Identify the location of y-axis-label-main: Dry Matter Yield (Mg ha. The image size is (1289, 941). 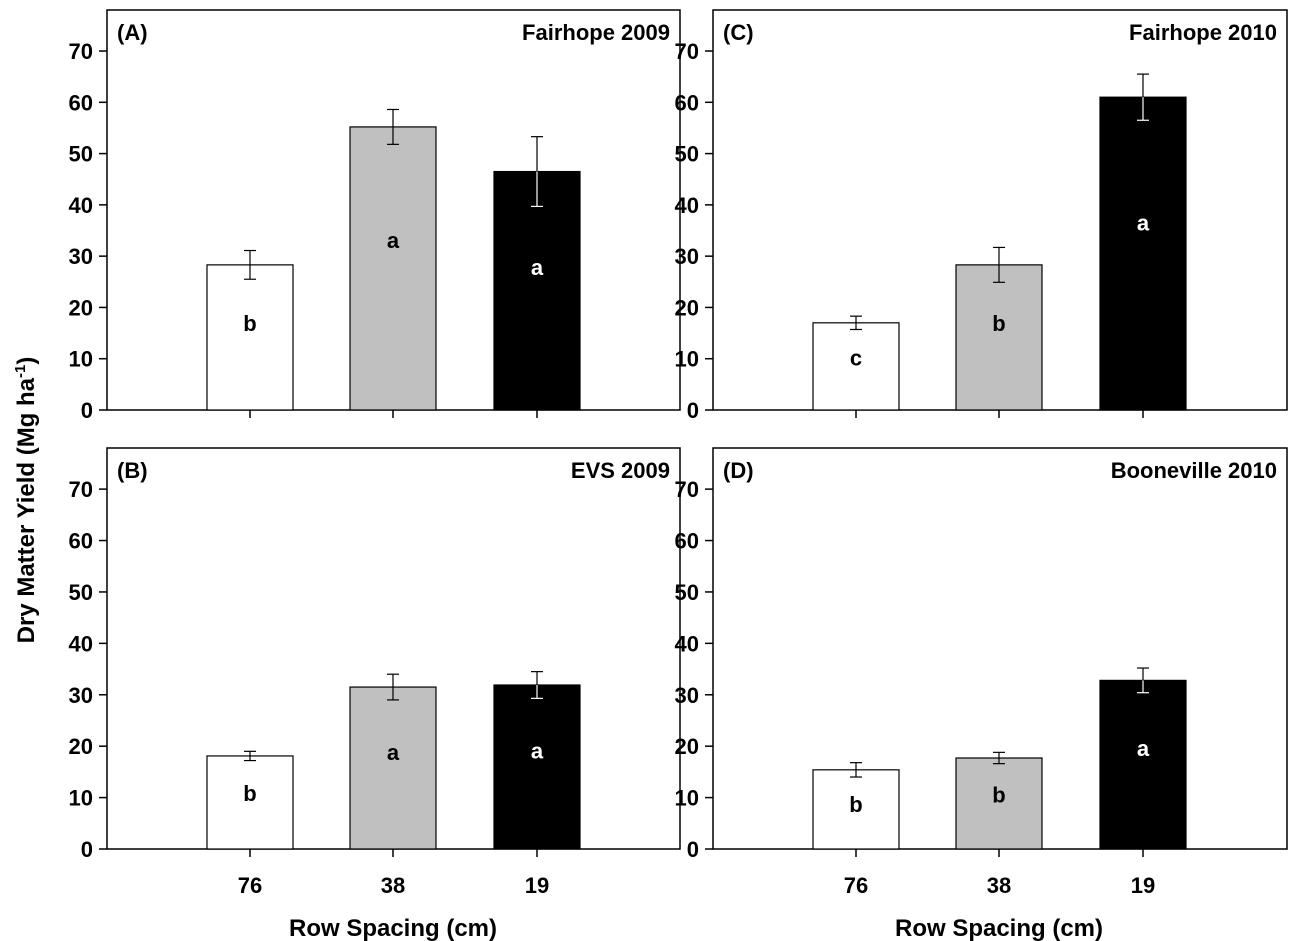
(26, 510).